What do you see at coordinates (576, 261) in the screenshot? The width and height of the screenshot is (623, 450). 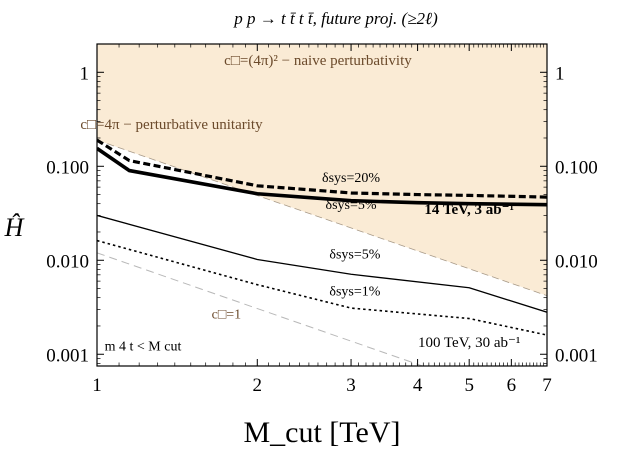 I see `y-tick-label-right: 0.010` at bounding box center [576, 261].